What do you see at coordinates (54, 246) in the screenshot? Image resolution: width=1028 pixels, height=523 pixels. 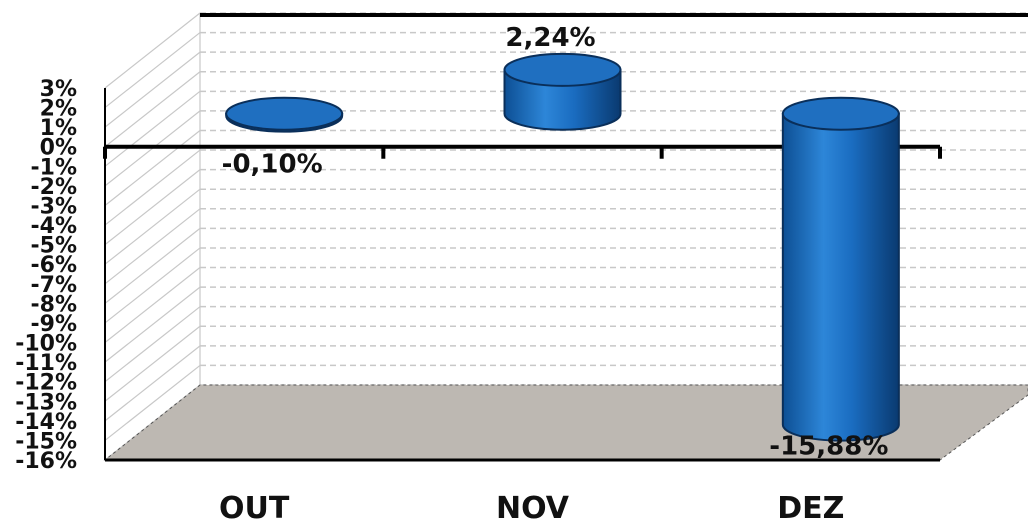 I see `y-tick-label-8: -5%` at bounding box center [54, 246].